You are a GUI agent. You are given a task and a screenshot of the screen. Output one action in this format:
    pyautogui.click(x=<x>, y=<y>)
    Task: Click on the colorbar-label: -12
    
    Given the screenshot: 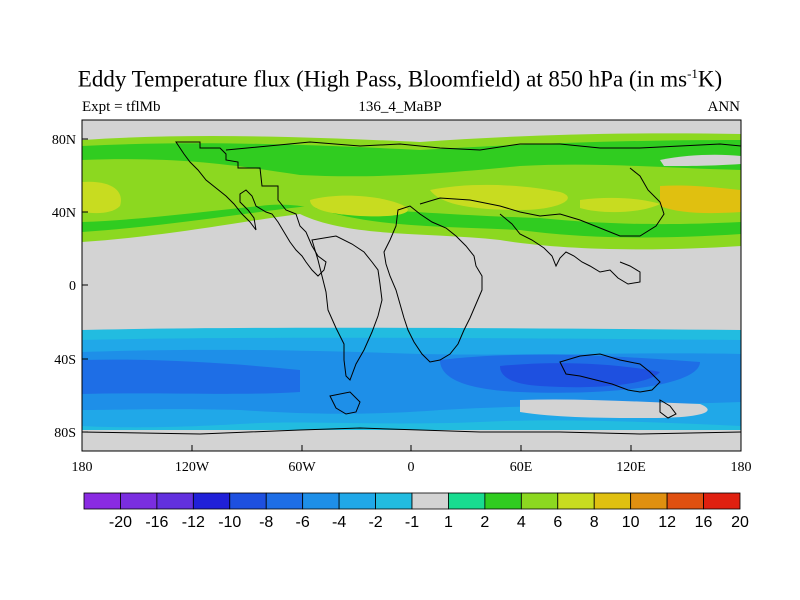 What is the action you would take?
    pyautogui.click(x=193, y=522)
    